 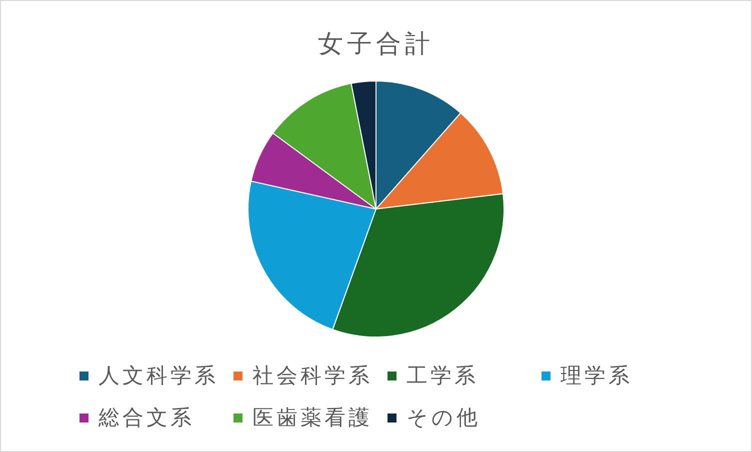 What do you see at coordinates (146, 418) in the screenshot?
I see `legend-label: 総合文系` at bounding box center [146, 418].